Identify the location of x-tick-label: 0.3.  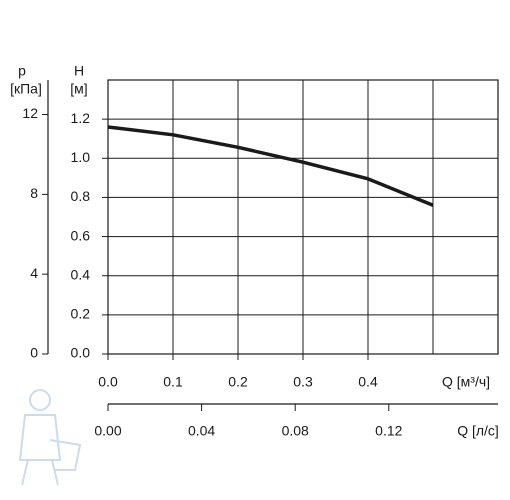
(303, 382).